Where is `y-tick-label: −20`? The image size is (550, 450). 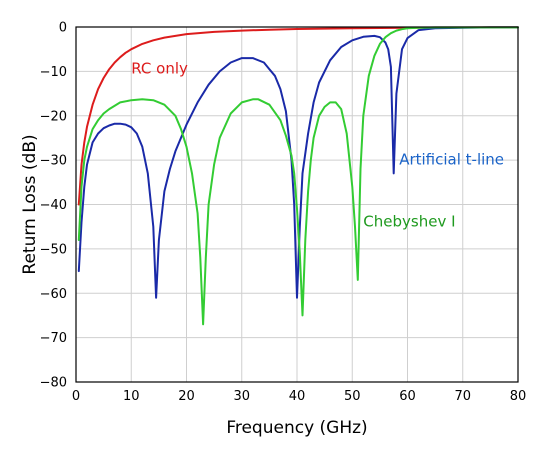 y-tick-label: −20 is located at coordinates (53, 116).